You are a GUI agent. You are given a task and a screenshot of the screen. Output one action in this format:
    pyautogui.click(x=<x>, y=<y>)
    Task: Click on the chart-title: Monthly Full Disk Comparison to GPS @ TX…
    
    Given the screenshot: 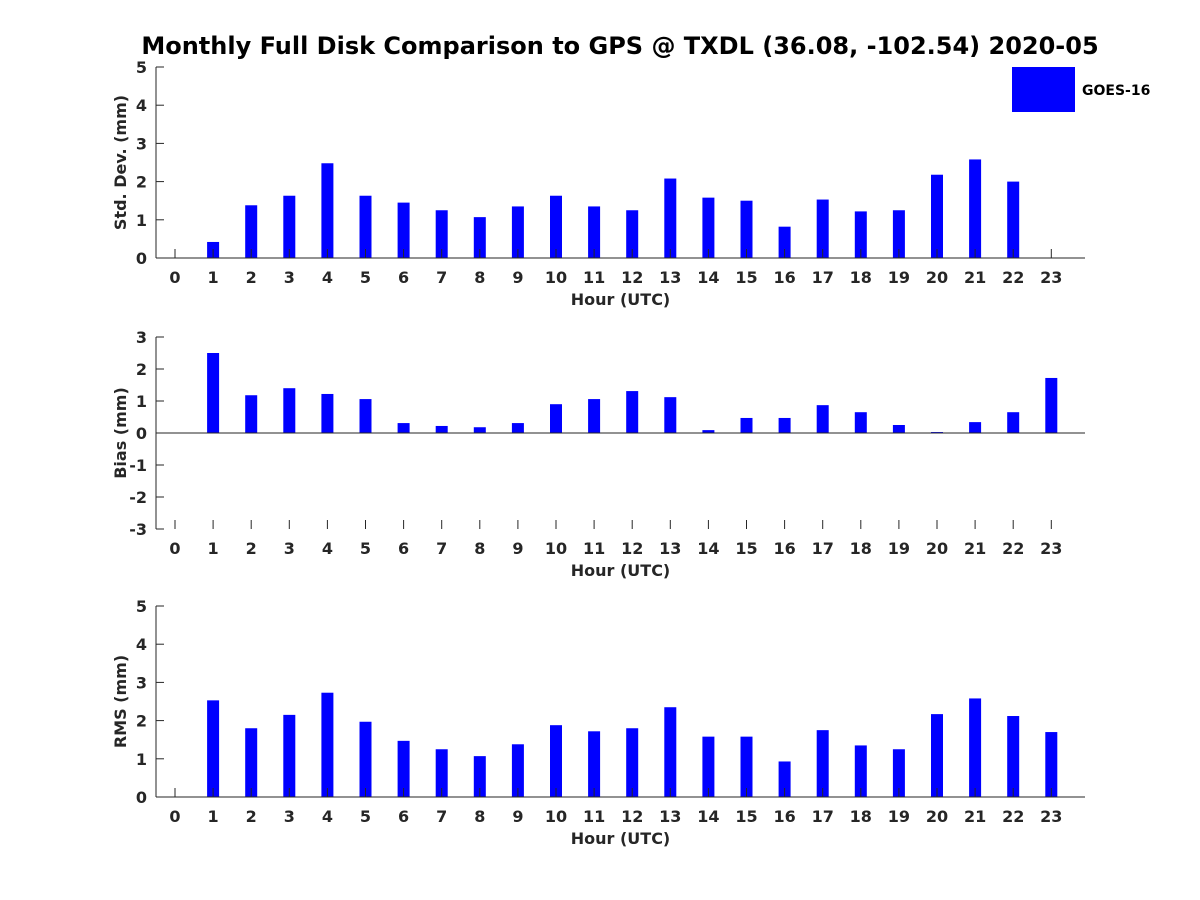 What is the action you would take?
    pyautogui.click(x=619, y=46)
    